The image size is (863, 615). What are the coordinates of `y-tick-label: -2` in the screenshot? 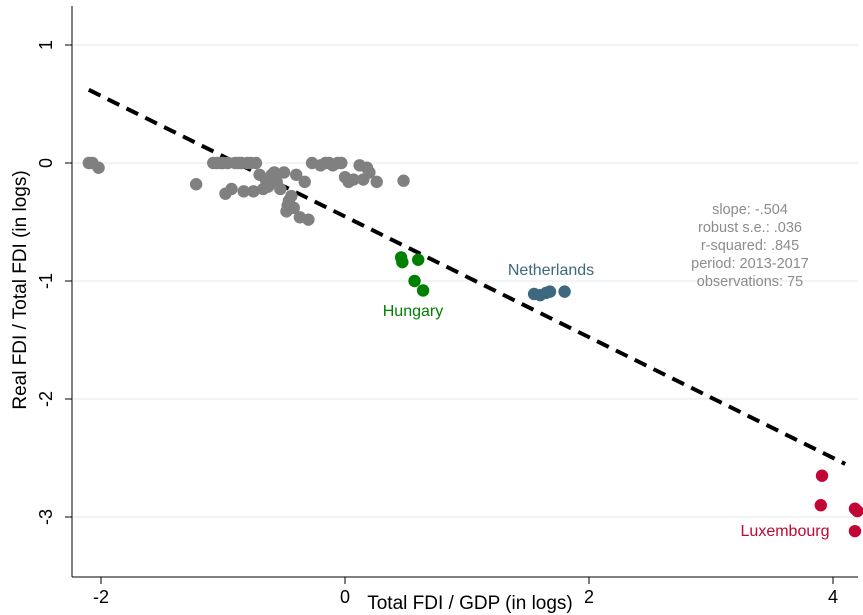 It's located at (46, 399).